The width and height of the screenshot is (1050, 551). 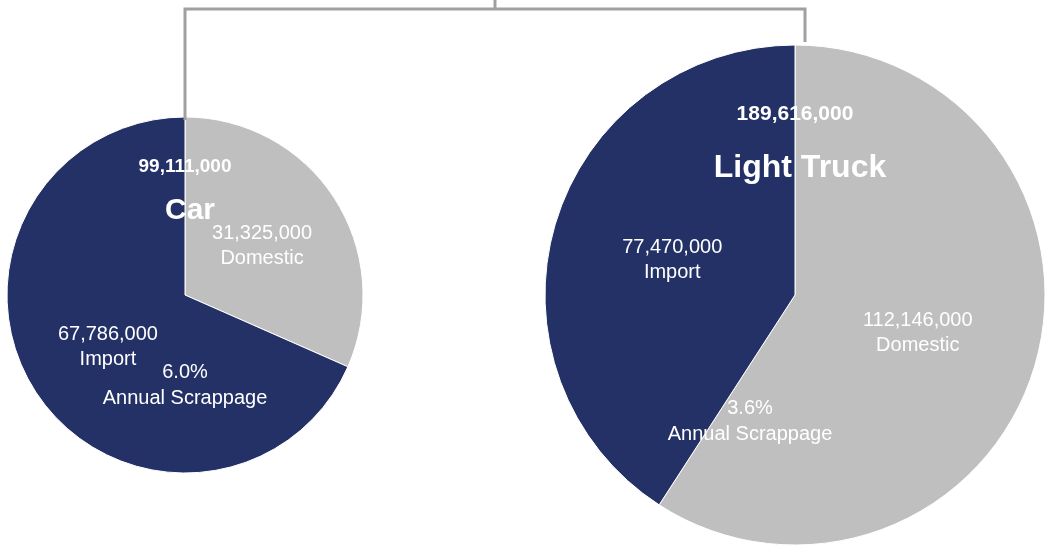 I want to click on text: 99,111,000, so click(x=185, y=165).